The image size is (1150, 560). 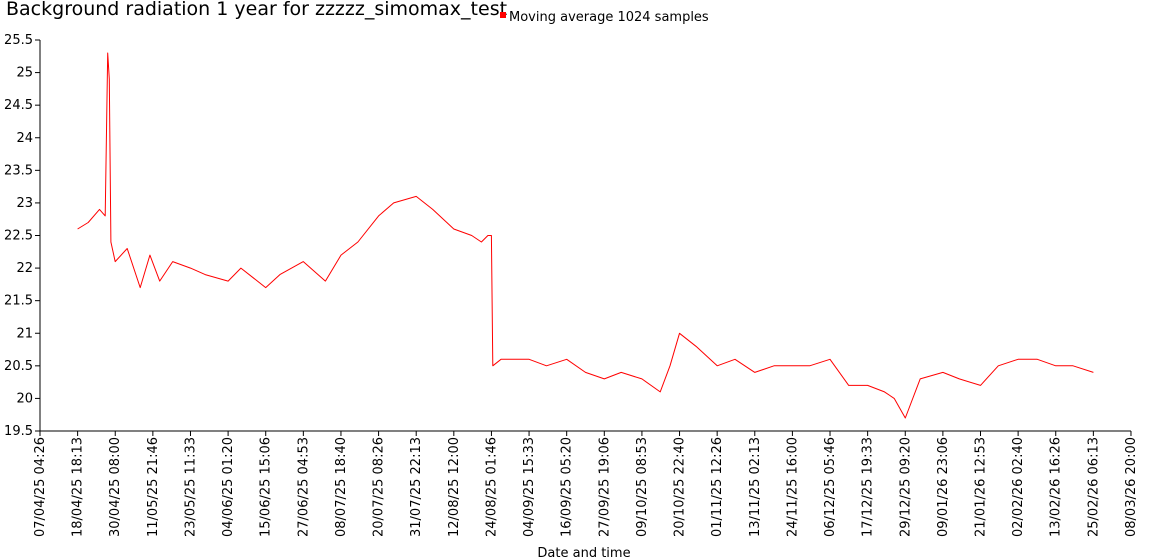 I want to click on x-tick-label: 13/11/25 02:13, so click(x=755, y=487).